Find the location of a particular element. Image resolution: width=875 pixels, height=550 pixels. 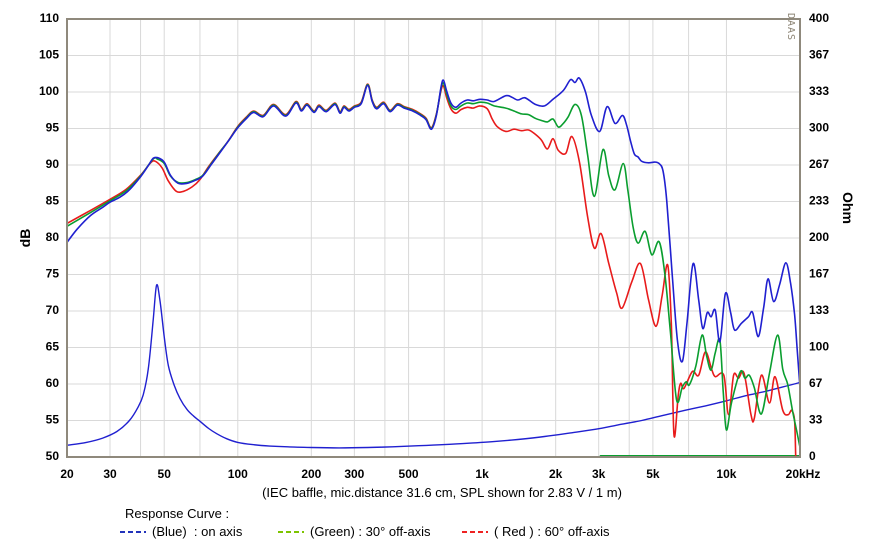

green-line-swatch is located at coordinates (291, 531).